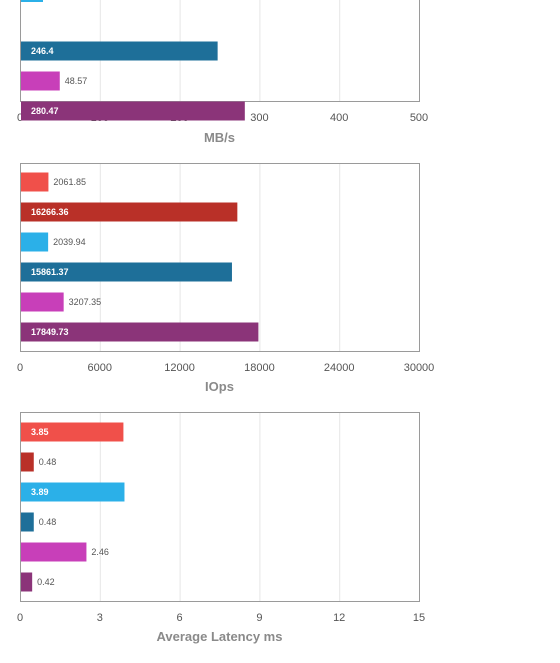 The image size is (560, 663). What do you see at coordinates (40, 432) in the screenshot?
I see `bar-value-label: 3.85` at bounding box center [40, 432].